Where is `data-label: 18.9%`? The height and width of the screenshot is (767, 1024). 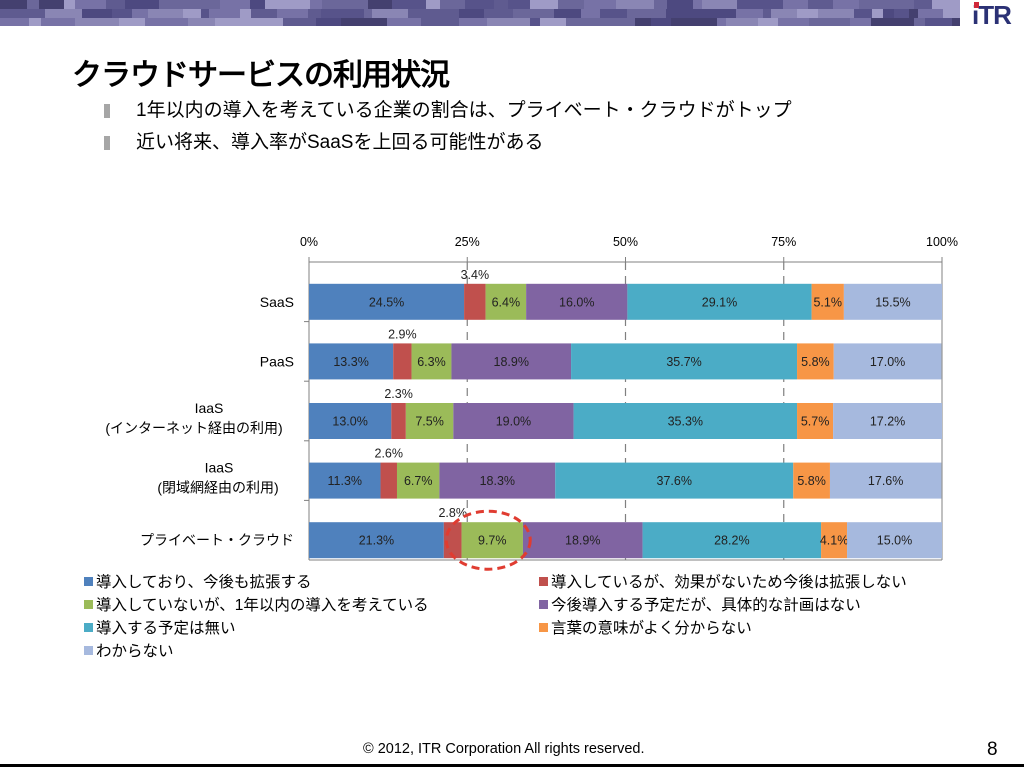 data-label: 18.9% is located at coordinates (582, 541).